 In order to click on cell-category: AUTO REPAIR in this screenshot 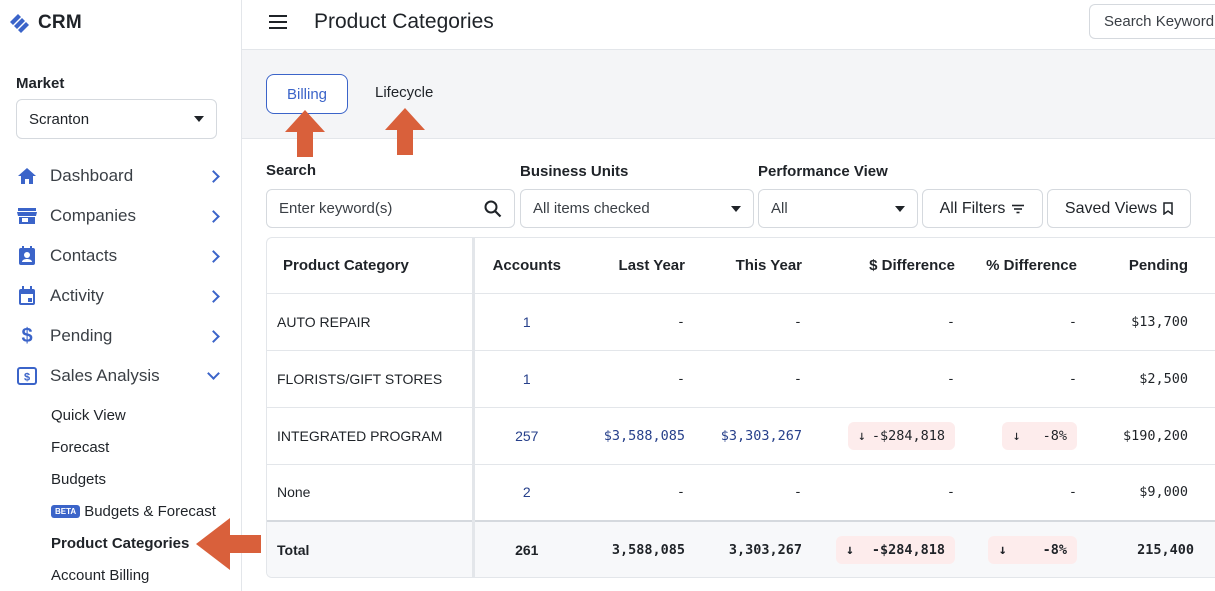, I will do `click(371, 321)`.